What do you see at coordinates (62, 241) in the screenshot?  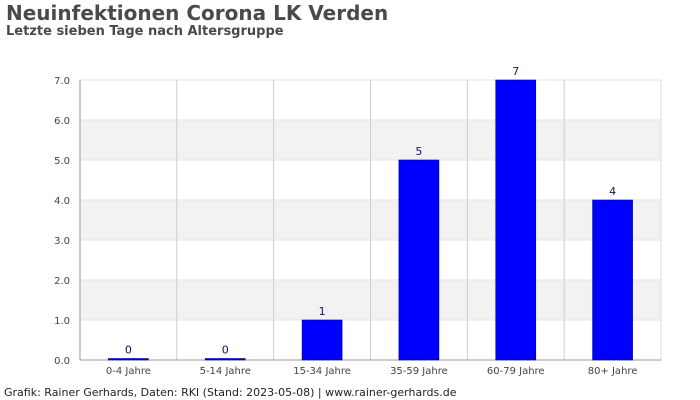 I see `y-tick-label: 3.0` at bounding box center [62, 241].